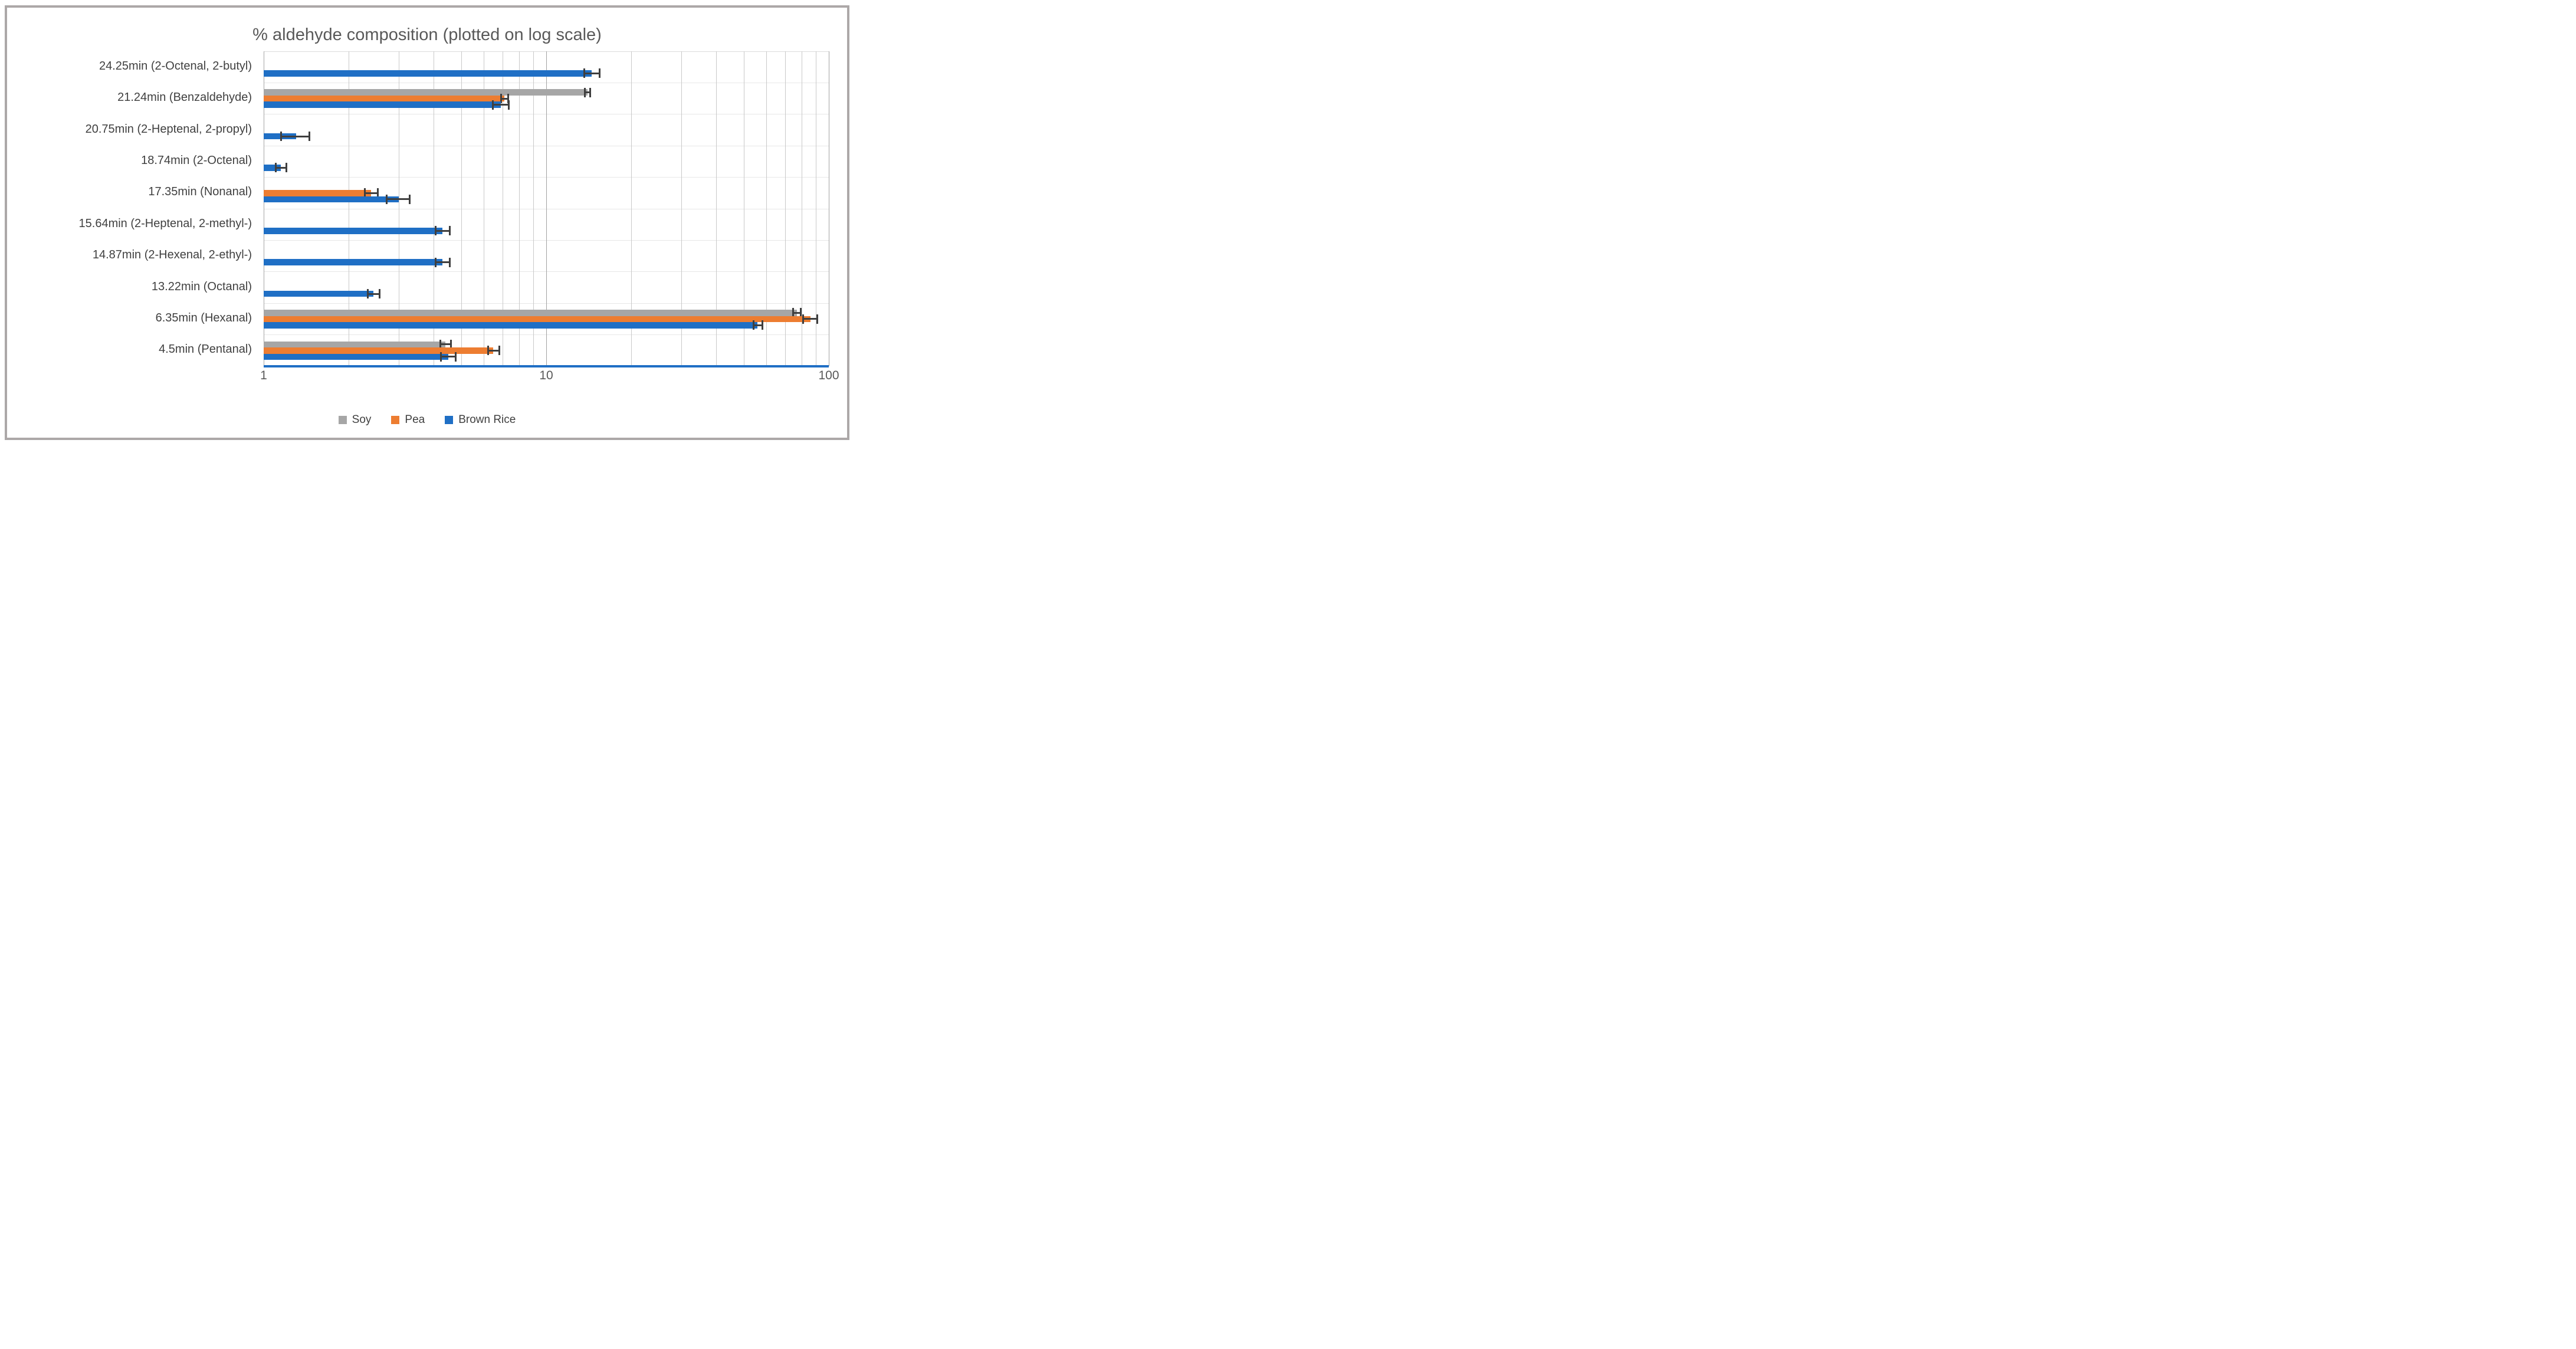  I want to click on major-gridline, so click(546, 209).